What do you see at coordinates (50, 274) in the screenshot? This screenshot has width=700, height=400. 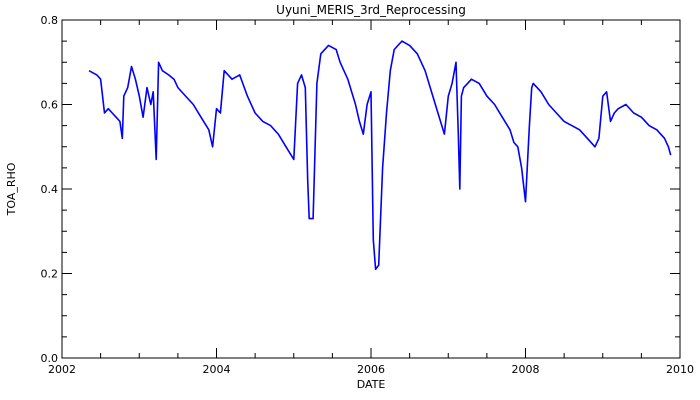 I see `y-tick-label: 0.2` at bounding box center [50, 274].